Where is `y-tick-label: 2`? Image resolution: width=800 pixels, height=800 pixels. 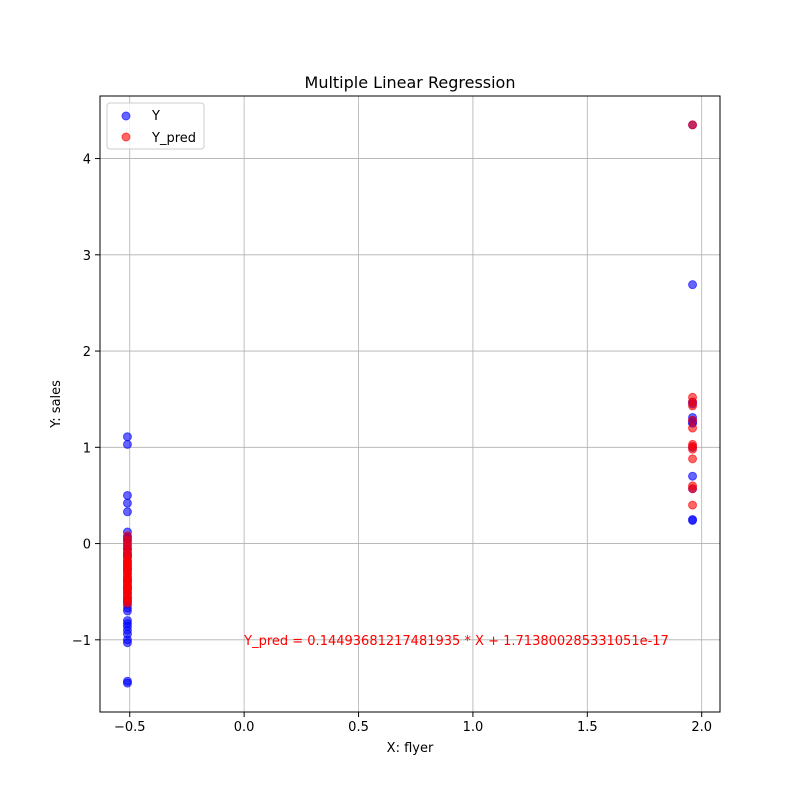 y-tick-label: 2 is located at coordinates (87, 352).